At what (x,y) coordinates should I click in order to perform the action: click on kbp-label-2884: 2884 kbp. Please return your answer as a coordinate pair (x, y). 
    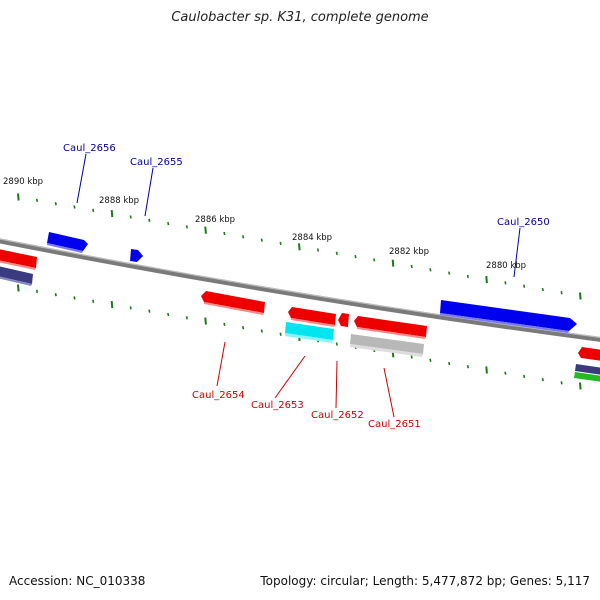
    Looking at the image, I should click on (312, 238).